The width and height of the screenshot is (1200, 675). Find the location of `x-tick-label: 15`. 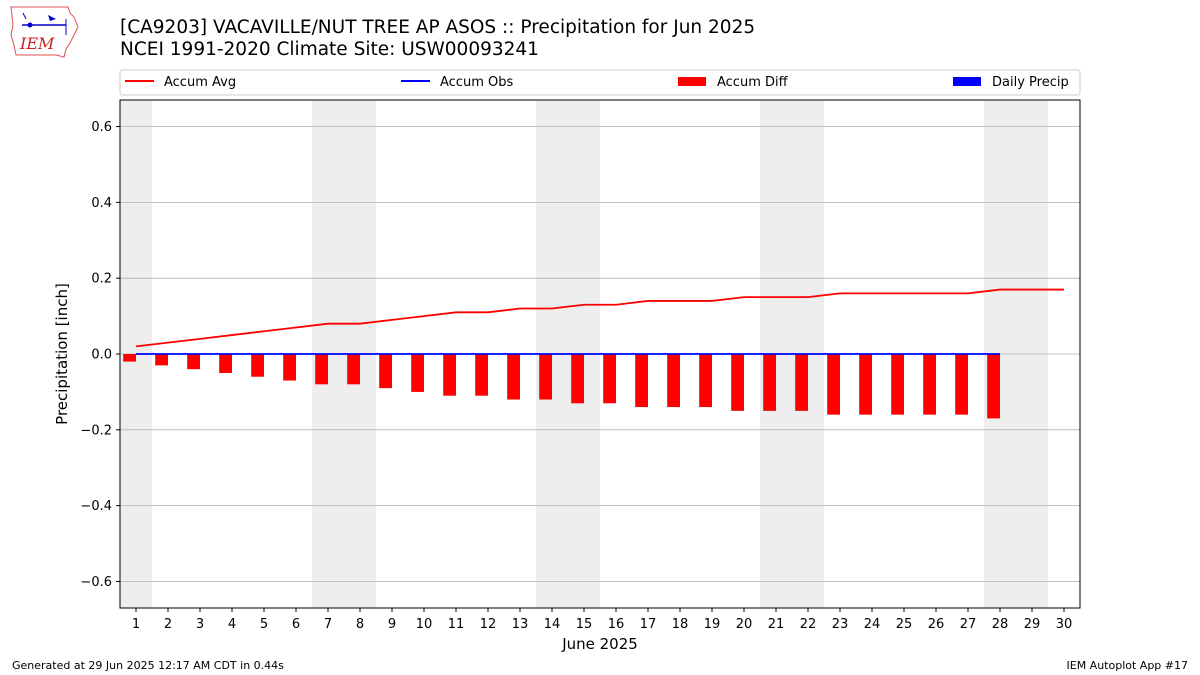

x-tick-label: 15 is located at coordinates (584, 624).